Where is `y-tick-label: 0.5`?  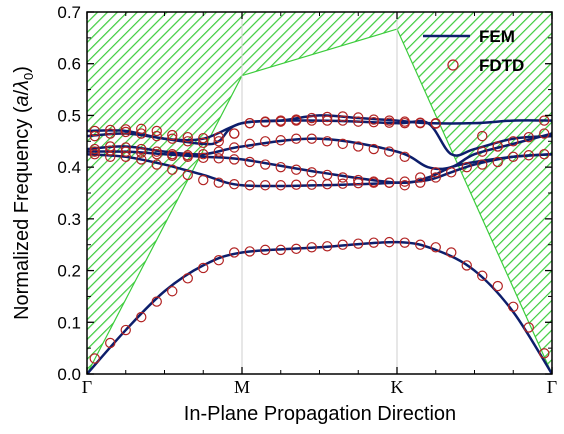
y-tick-label: 0.5 is located at coordinates (69, 115).